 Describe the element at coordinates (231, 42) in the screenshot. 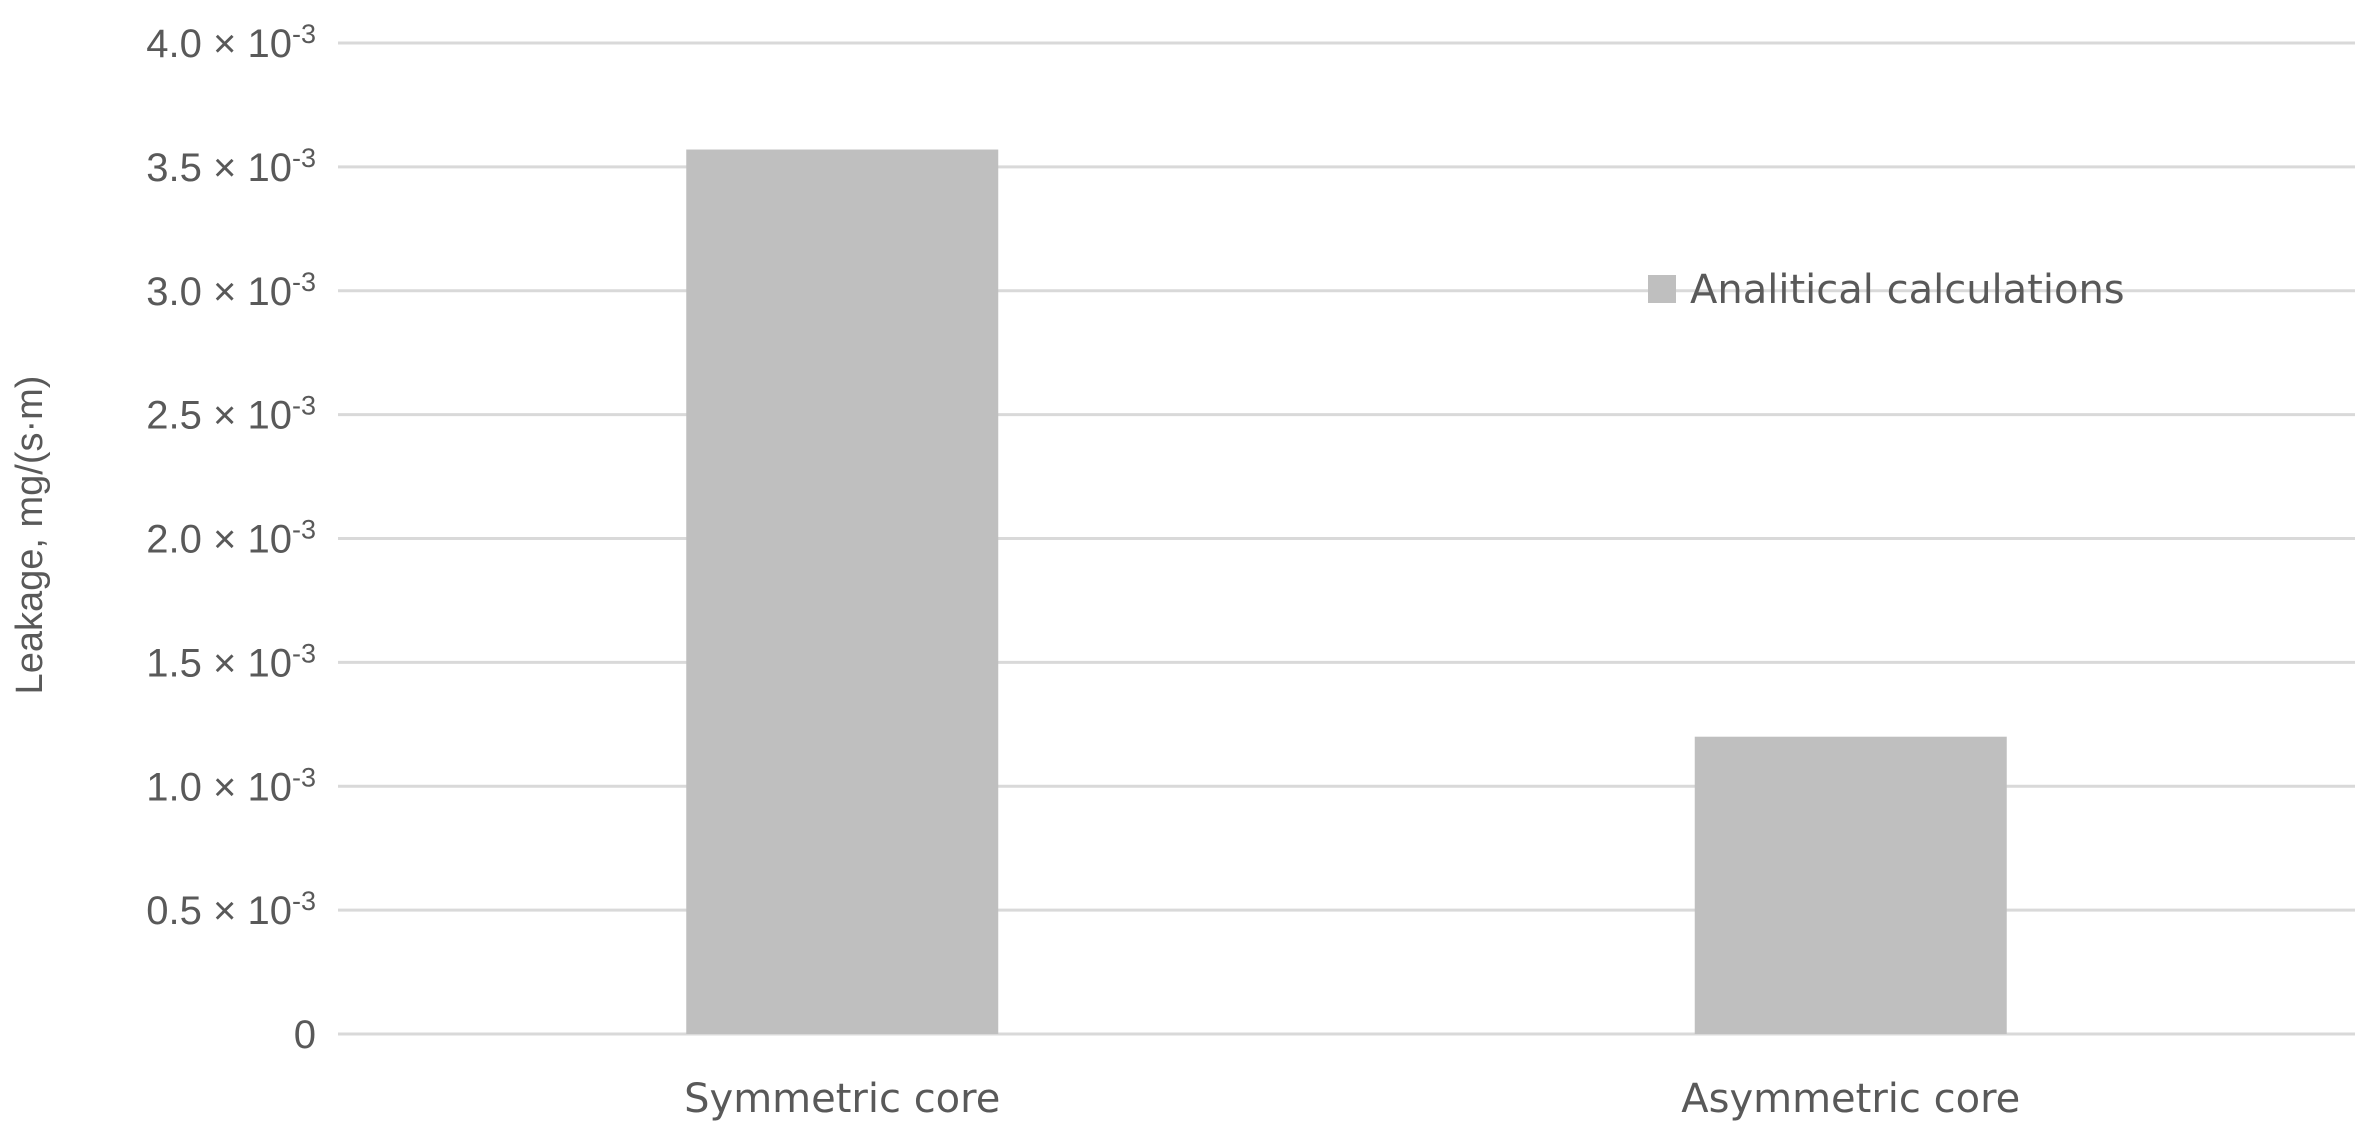

I see `y-tick-label: 4.0 × 10⁻³` at that location.